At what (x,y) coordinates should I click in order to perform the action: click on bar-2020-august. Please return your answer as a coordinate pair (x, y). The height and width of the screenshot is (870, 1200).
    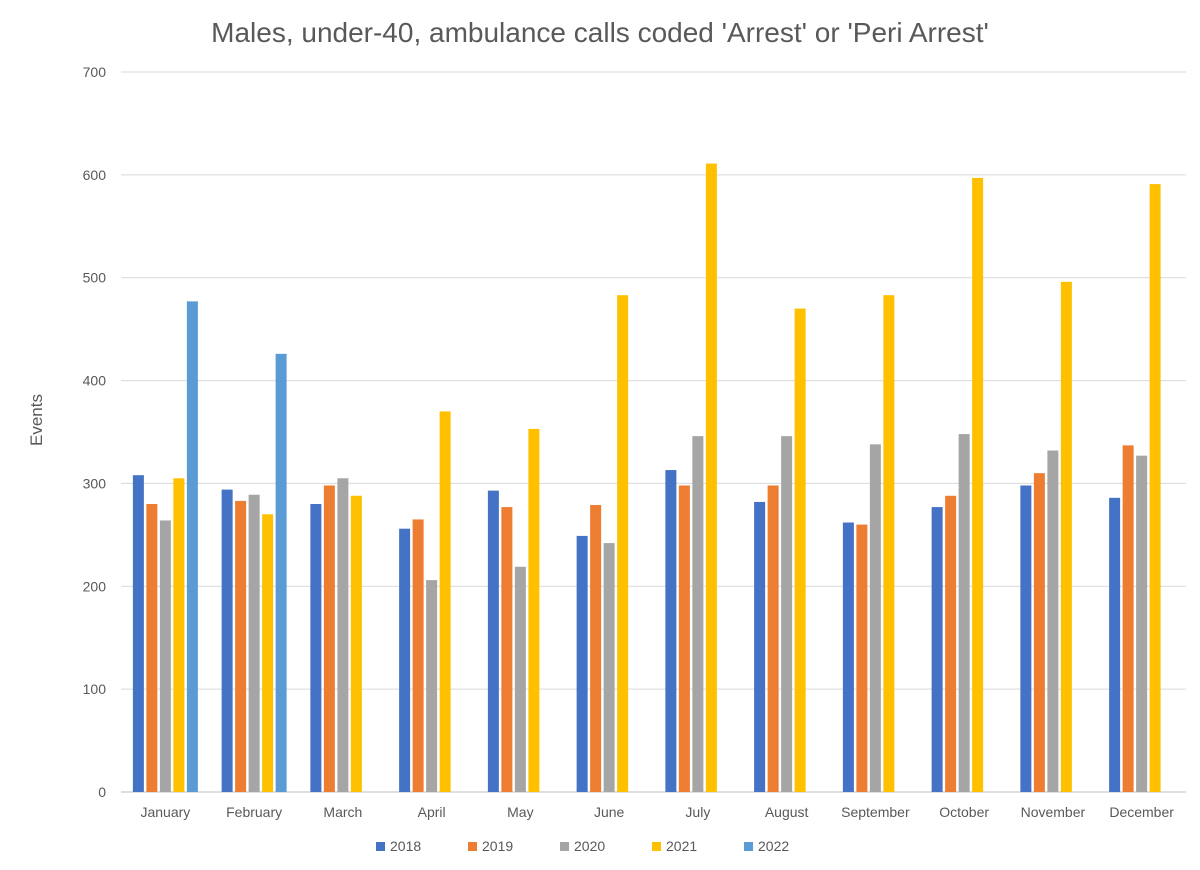
    Looking at the image, I should click on (787, 614).